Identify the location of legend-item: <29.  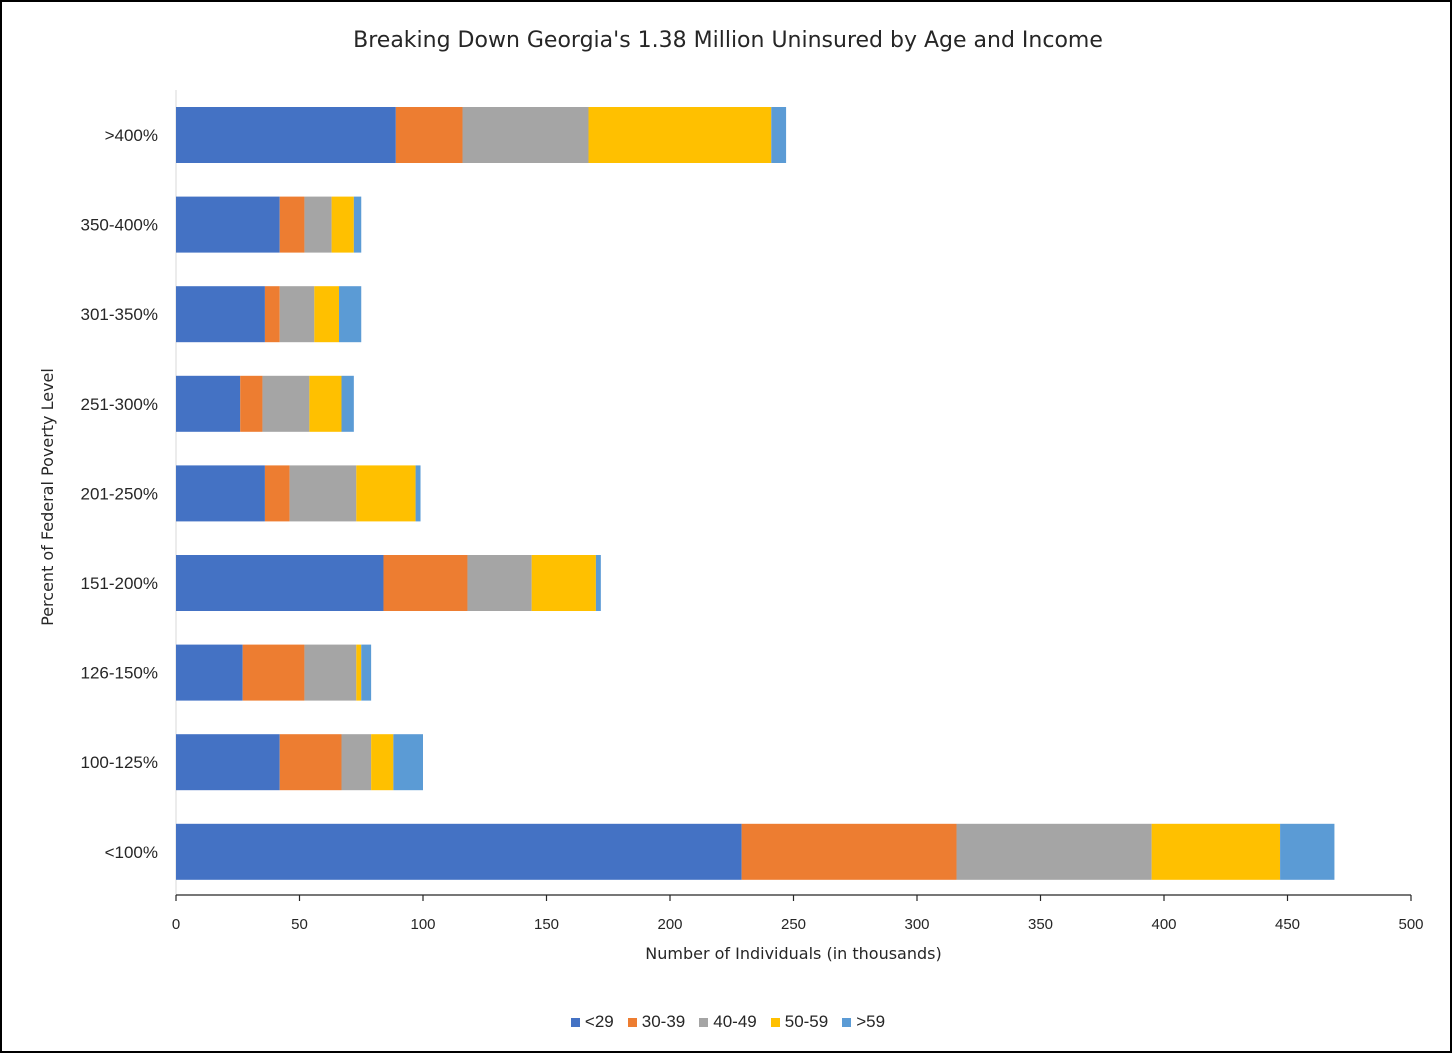
(592, 1022).